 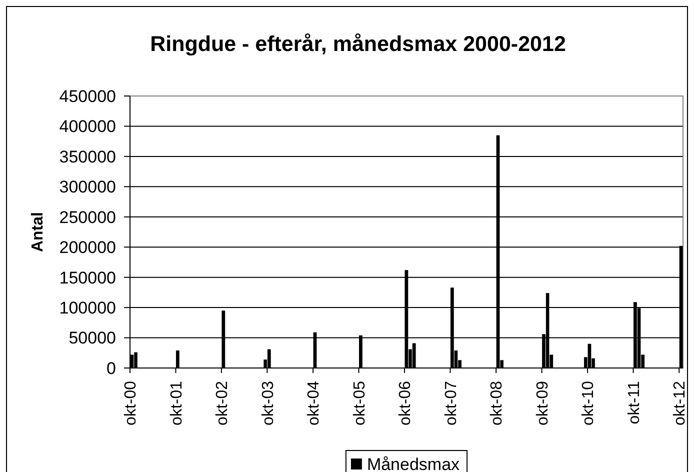 I want to click on y-tick-label: 150000, so click(x=87, y=278).